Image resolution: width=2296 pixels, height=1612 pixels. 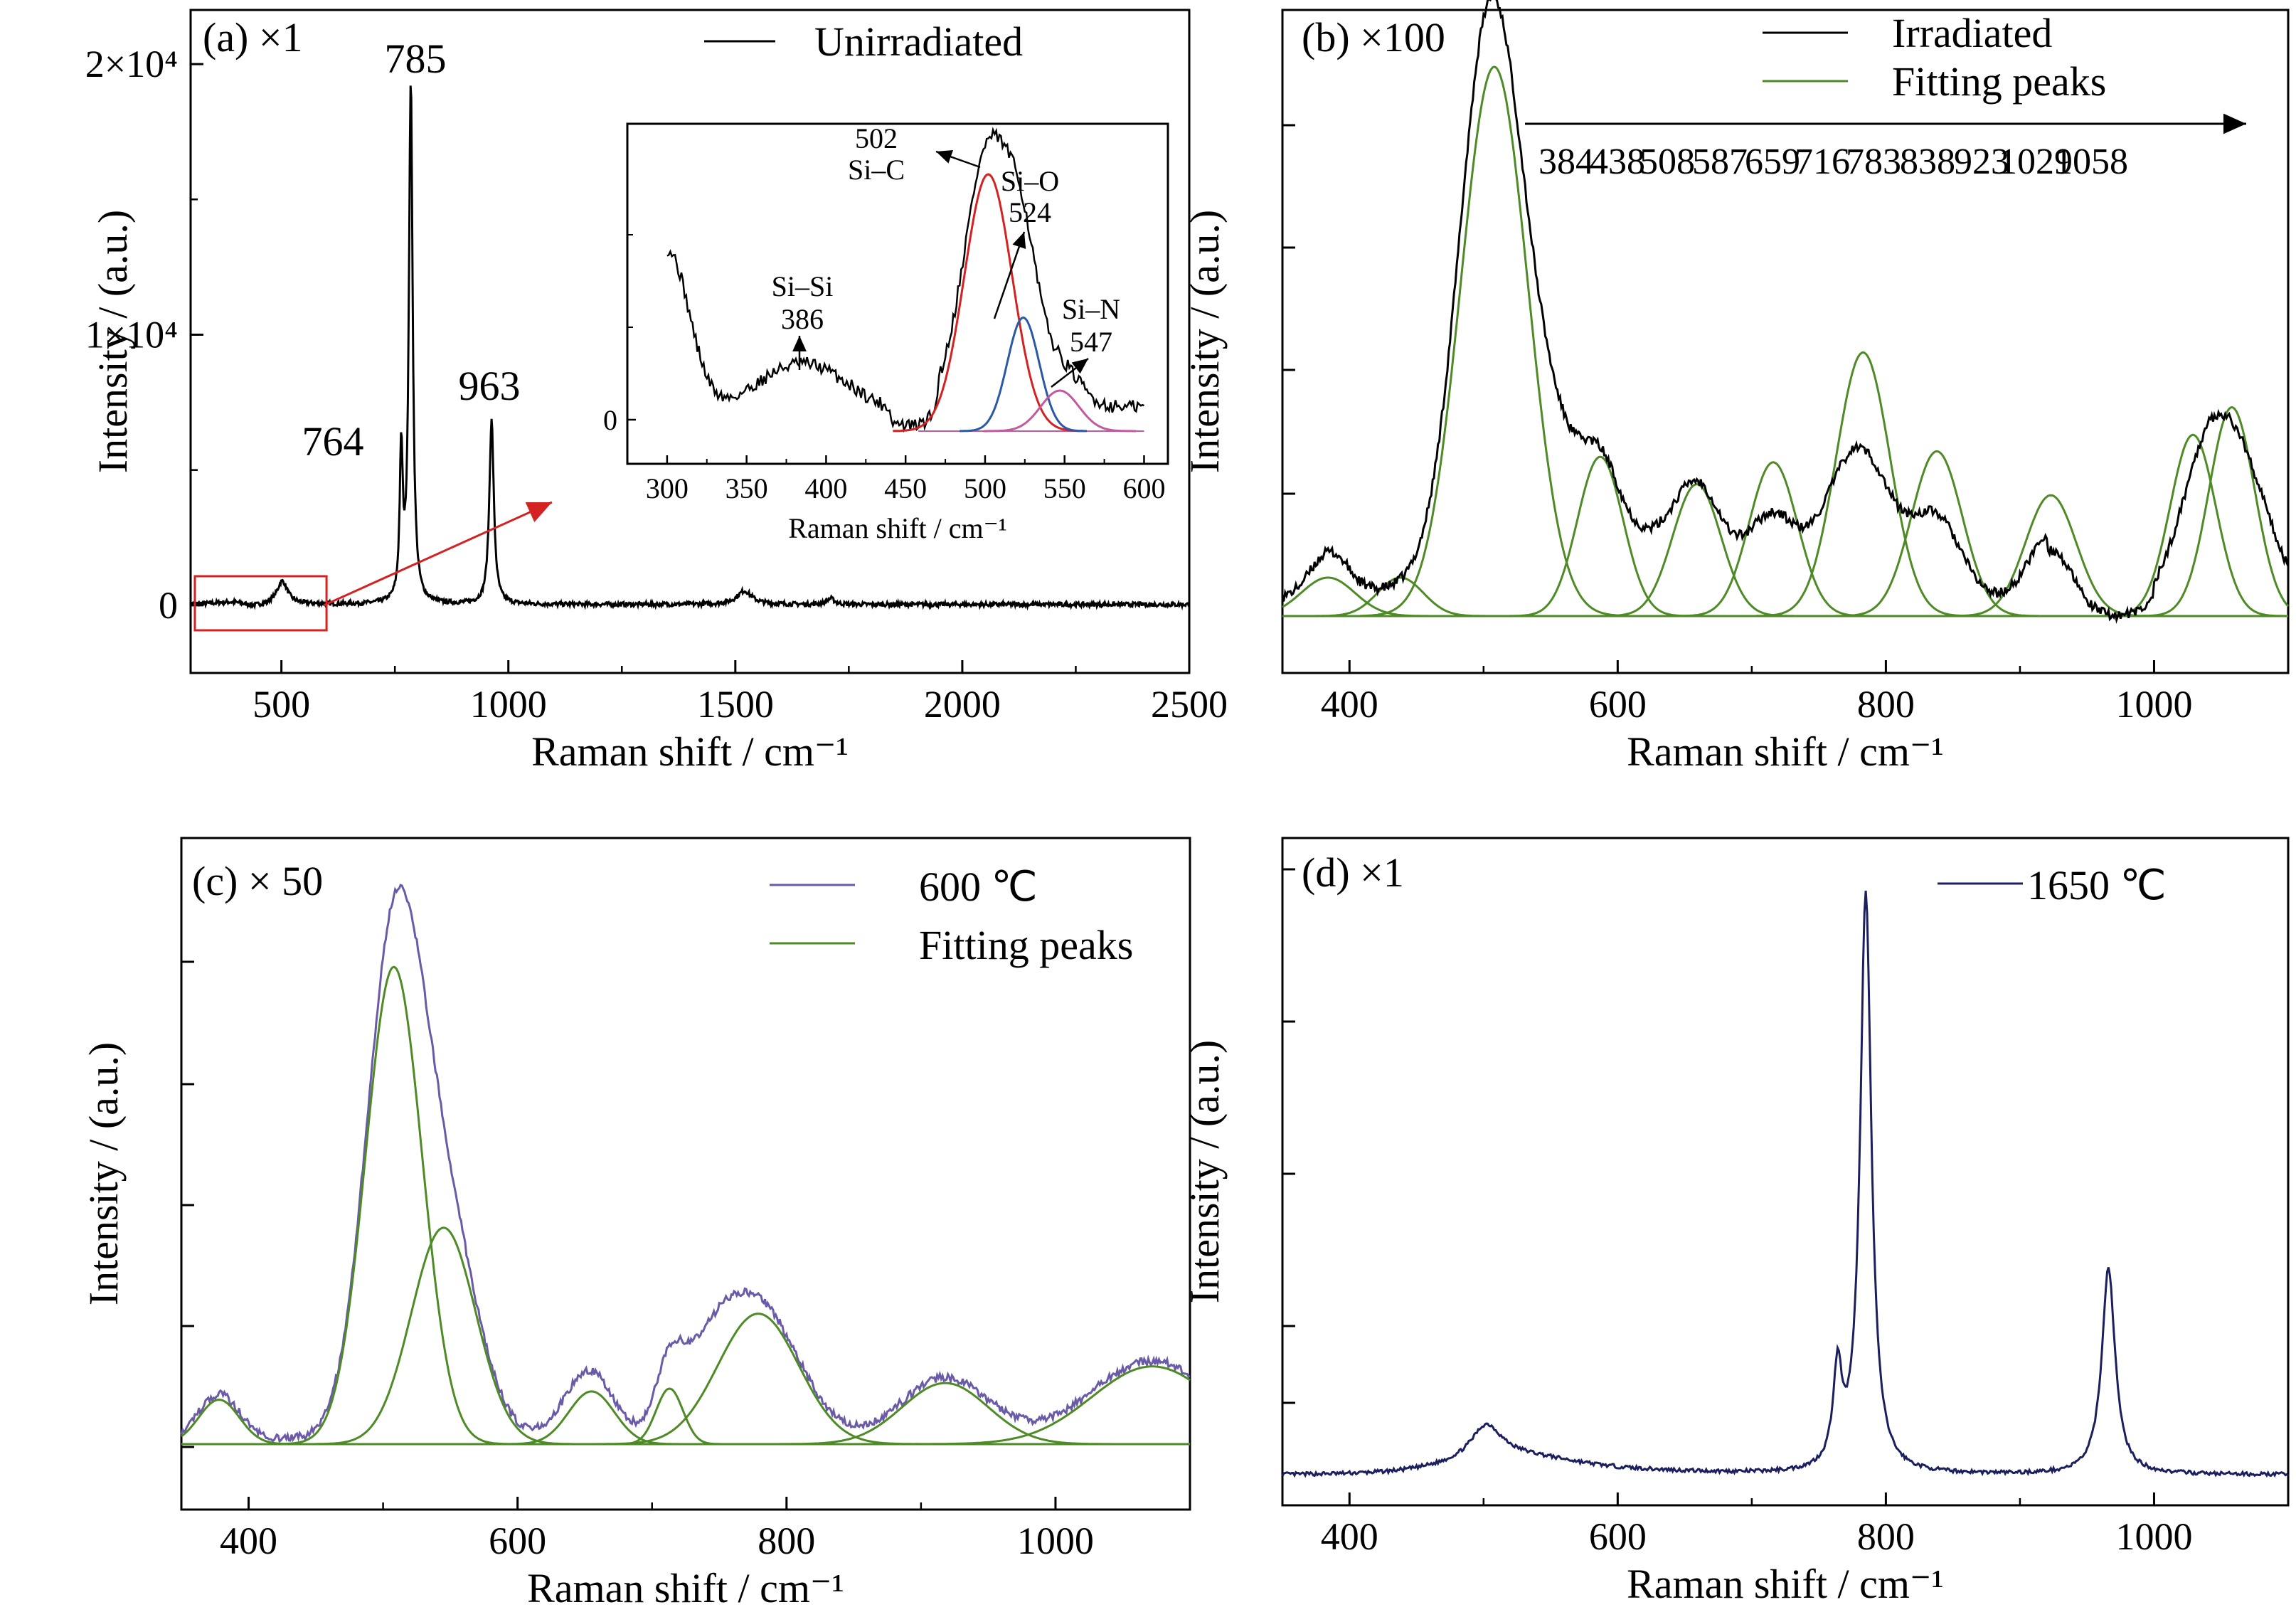 What do you see at coordinates (1618, 162) in the screenshot?
I see `peak-list-value: 438` at bounding box center [1618, 162].